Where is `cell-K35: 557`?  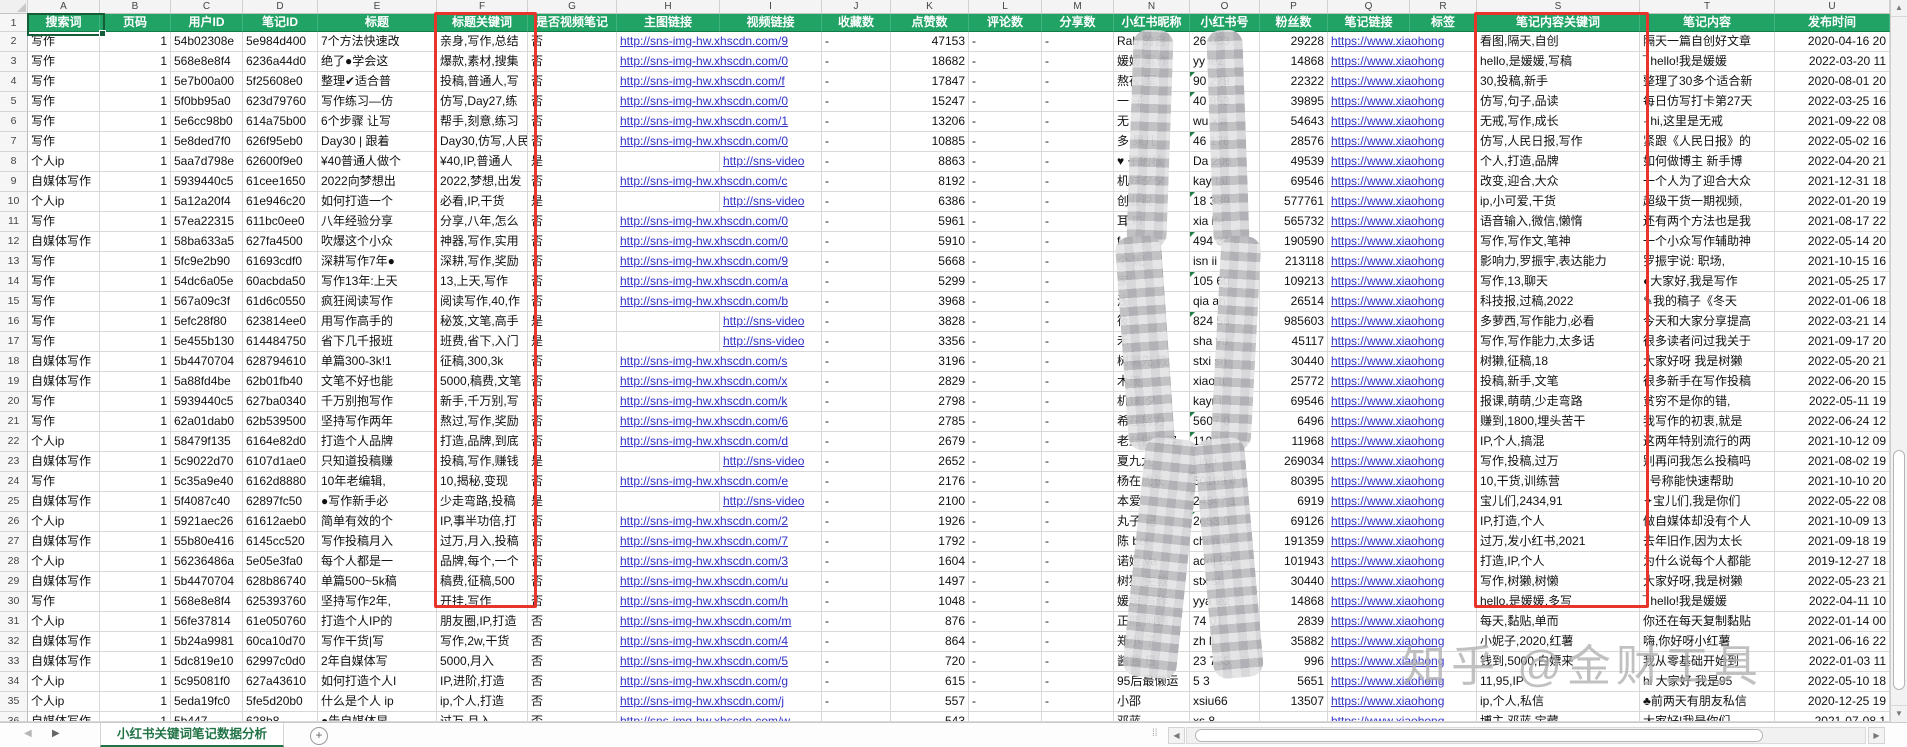
cell-K35: 557 is located at coordinates (930, 702).